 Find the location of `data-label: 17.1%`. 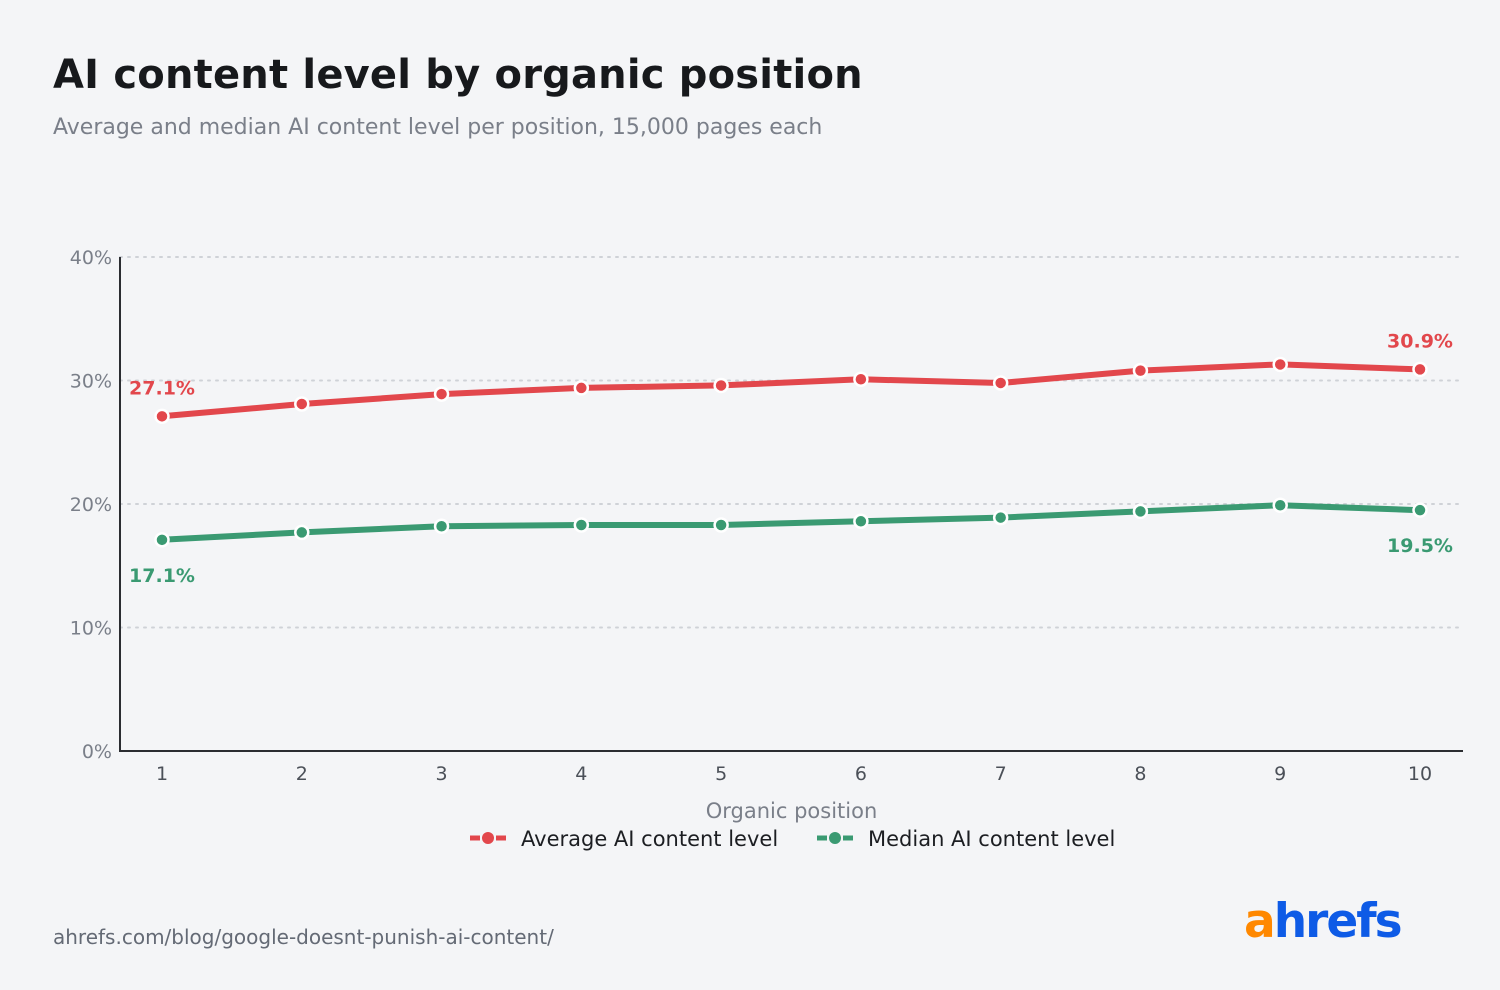

data-label: 17.1% is located at coordinates (162, 576).